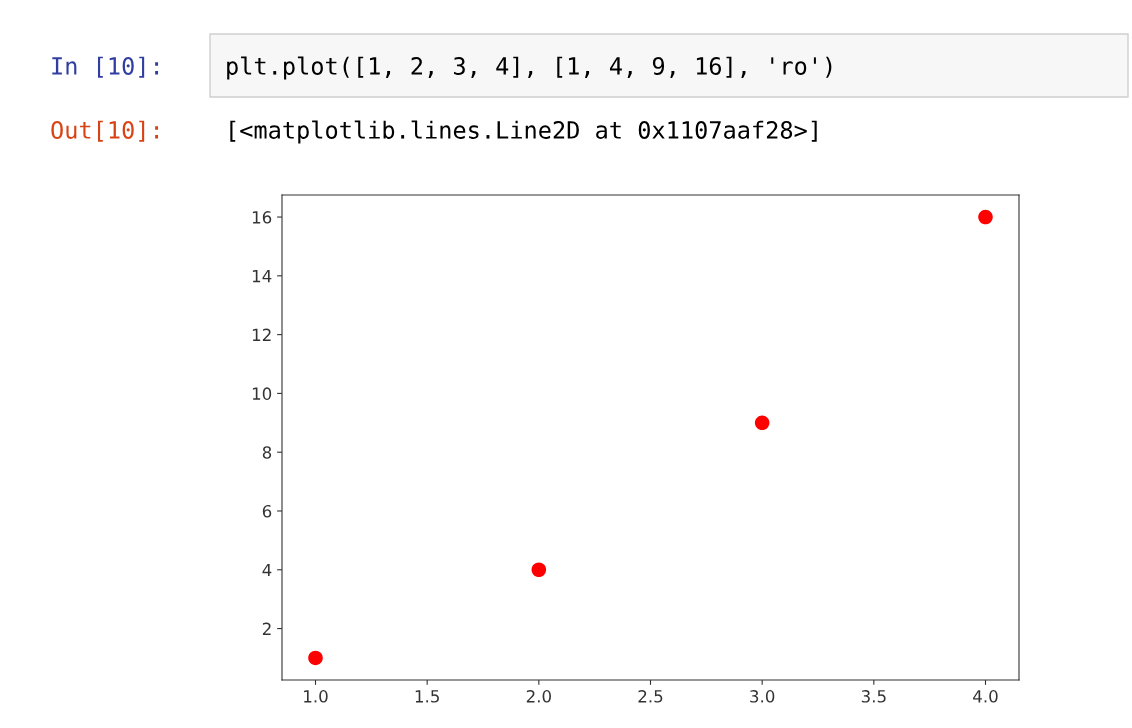 The image size is (1132, 728). What do you see at coordinates (267, 511) in the screenshot?
I see `y-tick-label: 6` at bounding box center [267, 511].